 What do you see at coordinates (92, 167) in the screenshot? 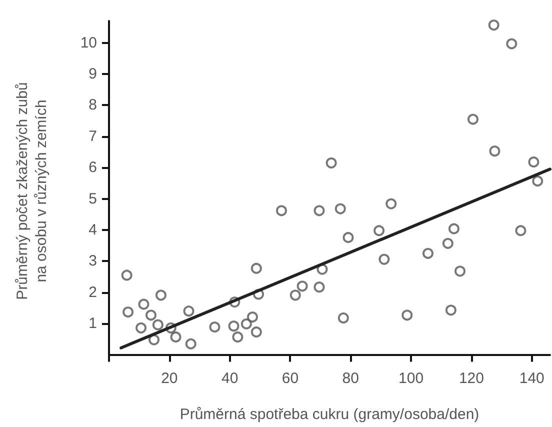
I see `y-tick-label: 6` at bounding box center [92, 167].